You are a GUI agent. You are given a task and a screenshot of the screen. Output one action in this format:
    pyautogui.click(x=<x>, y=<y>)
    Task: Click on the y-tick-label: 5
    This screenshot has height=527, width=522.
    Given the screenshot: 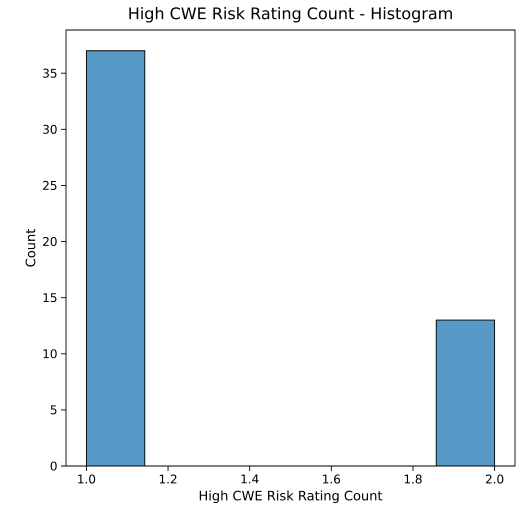 What is the action you would take?
    pyautogui.click(x=53, y=409)
    